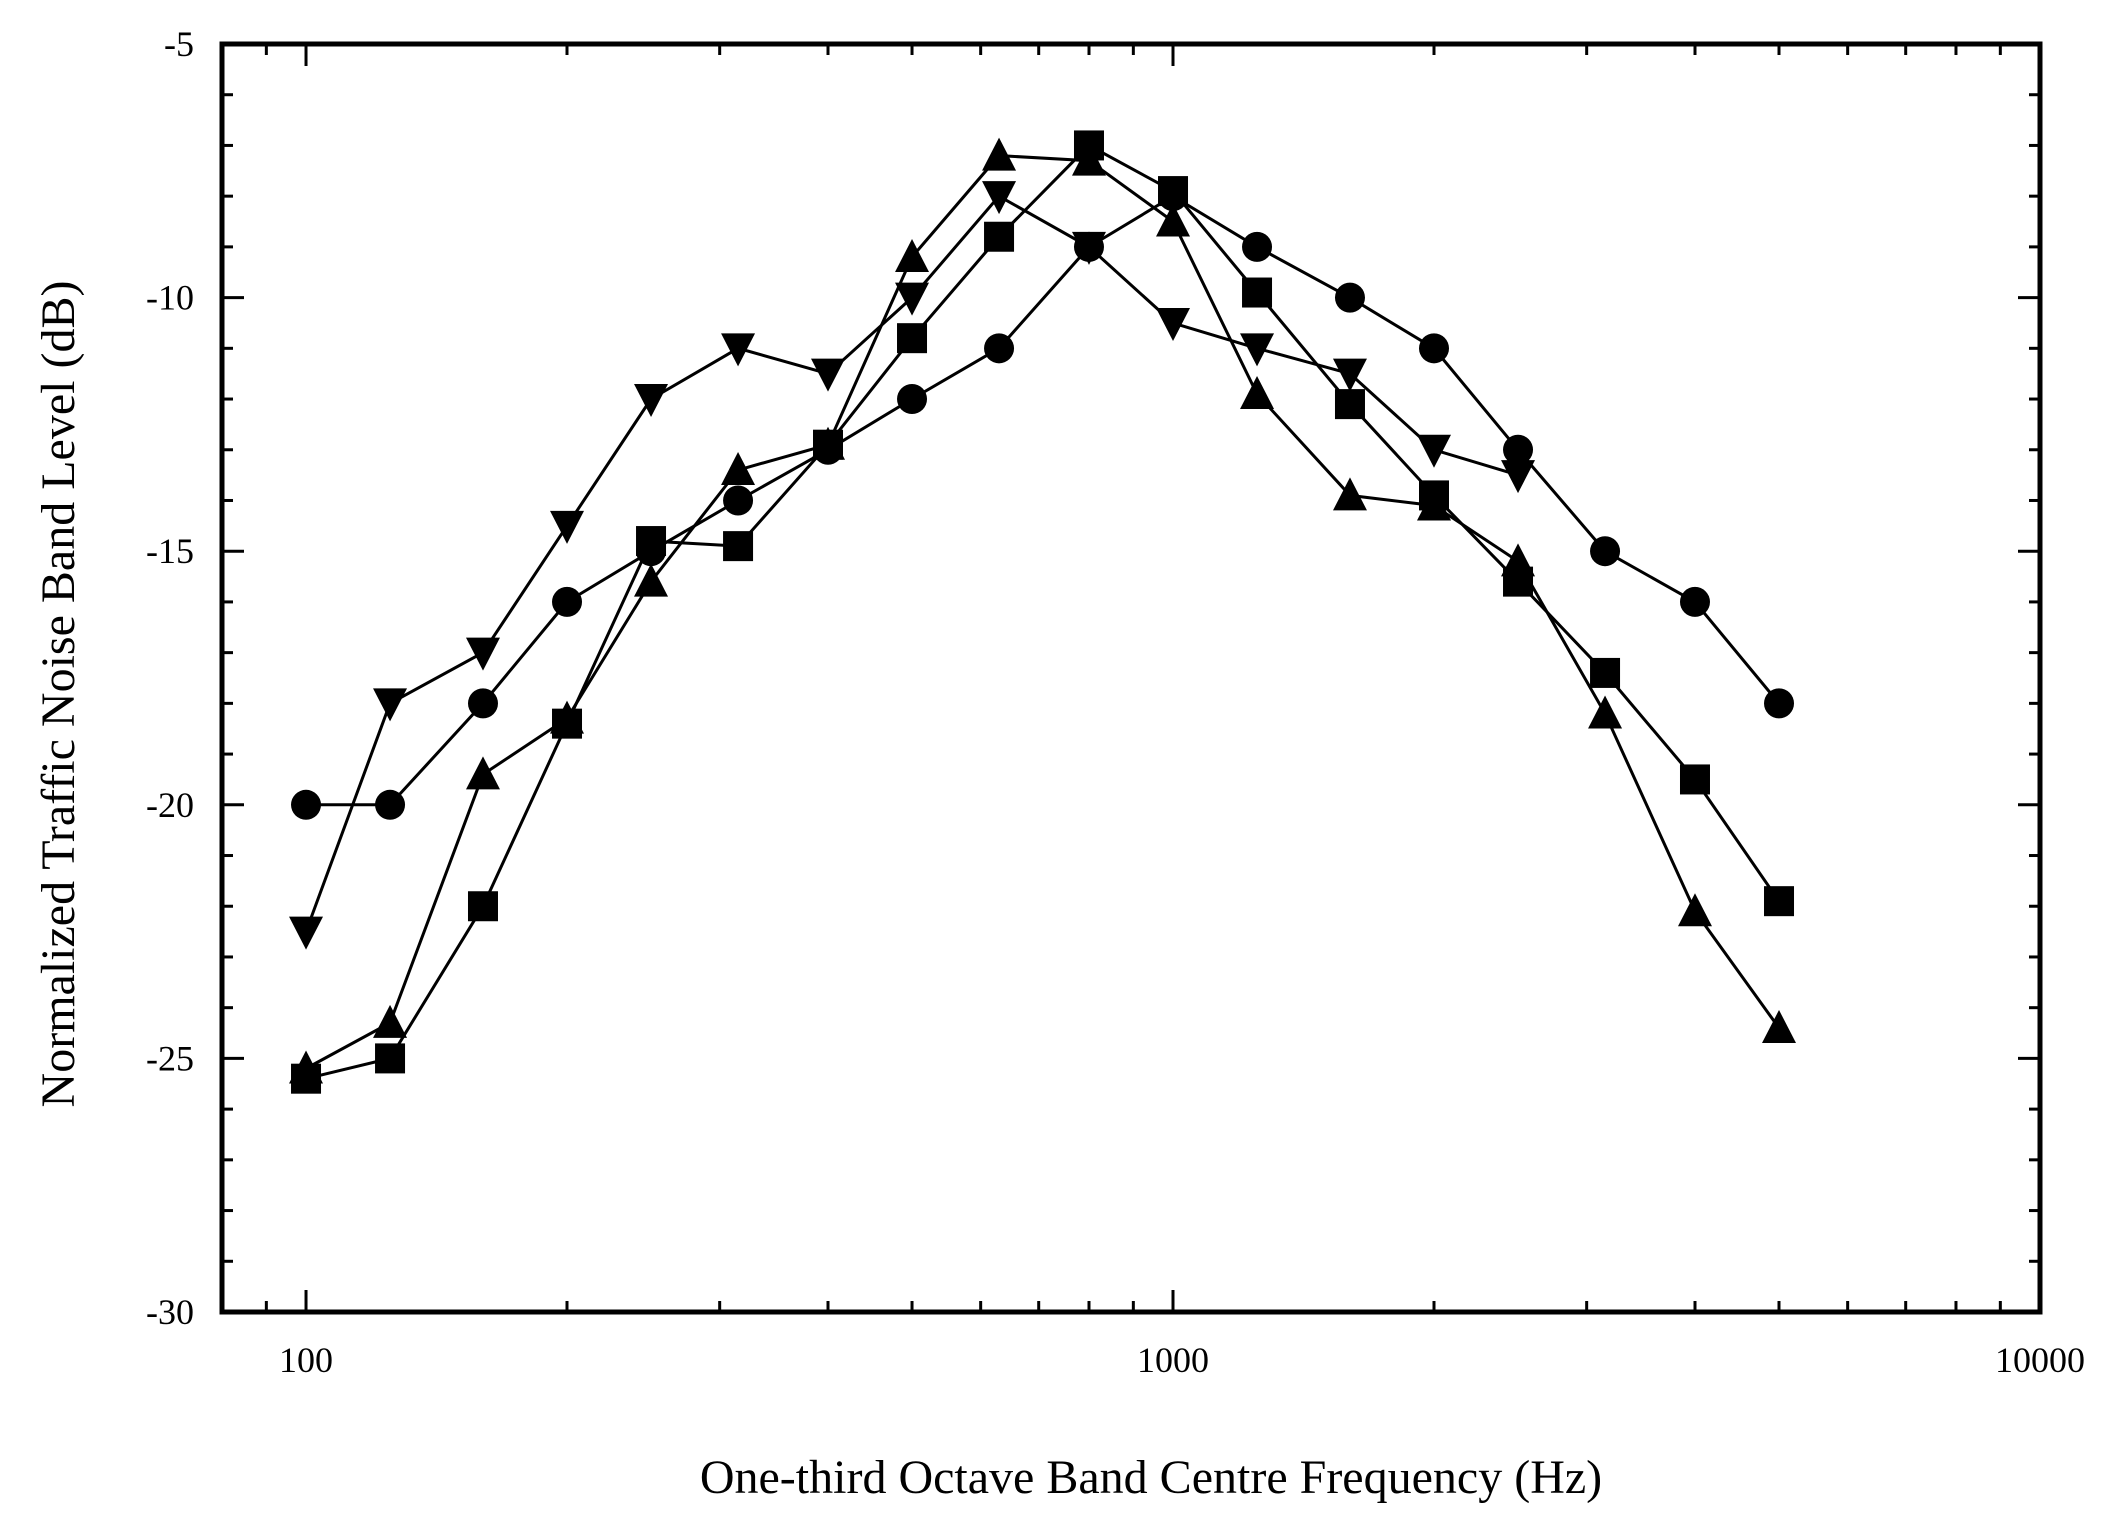  I want to click on y-axis-title: Normalized Traffic Noise Band Level (dB), so click(58, 694).